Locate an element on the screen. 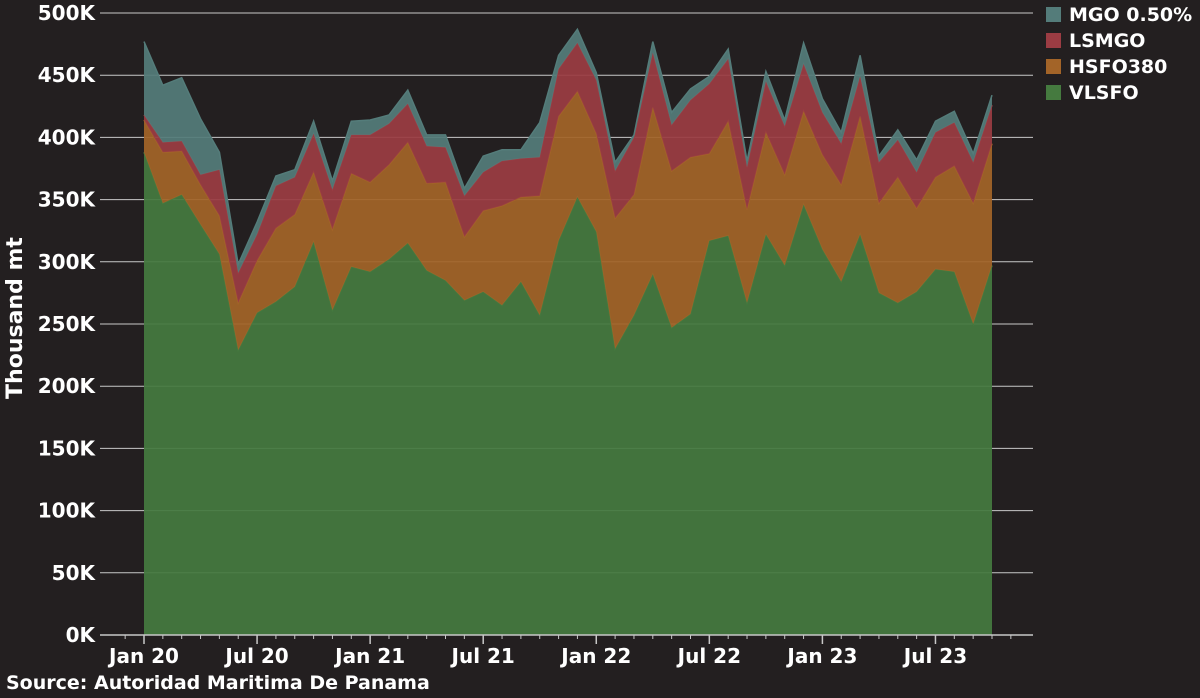 Image resolution: width=1200 pixels, height=698 pixels. source-note: Source: Autoridad Maritima De Panama is located at coordinates (218, 683).